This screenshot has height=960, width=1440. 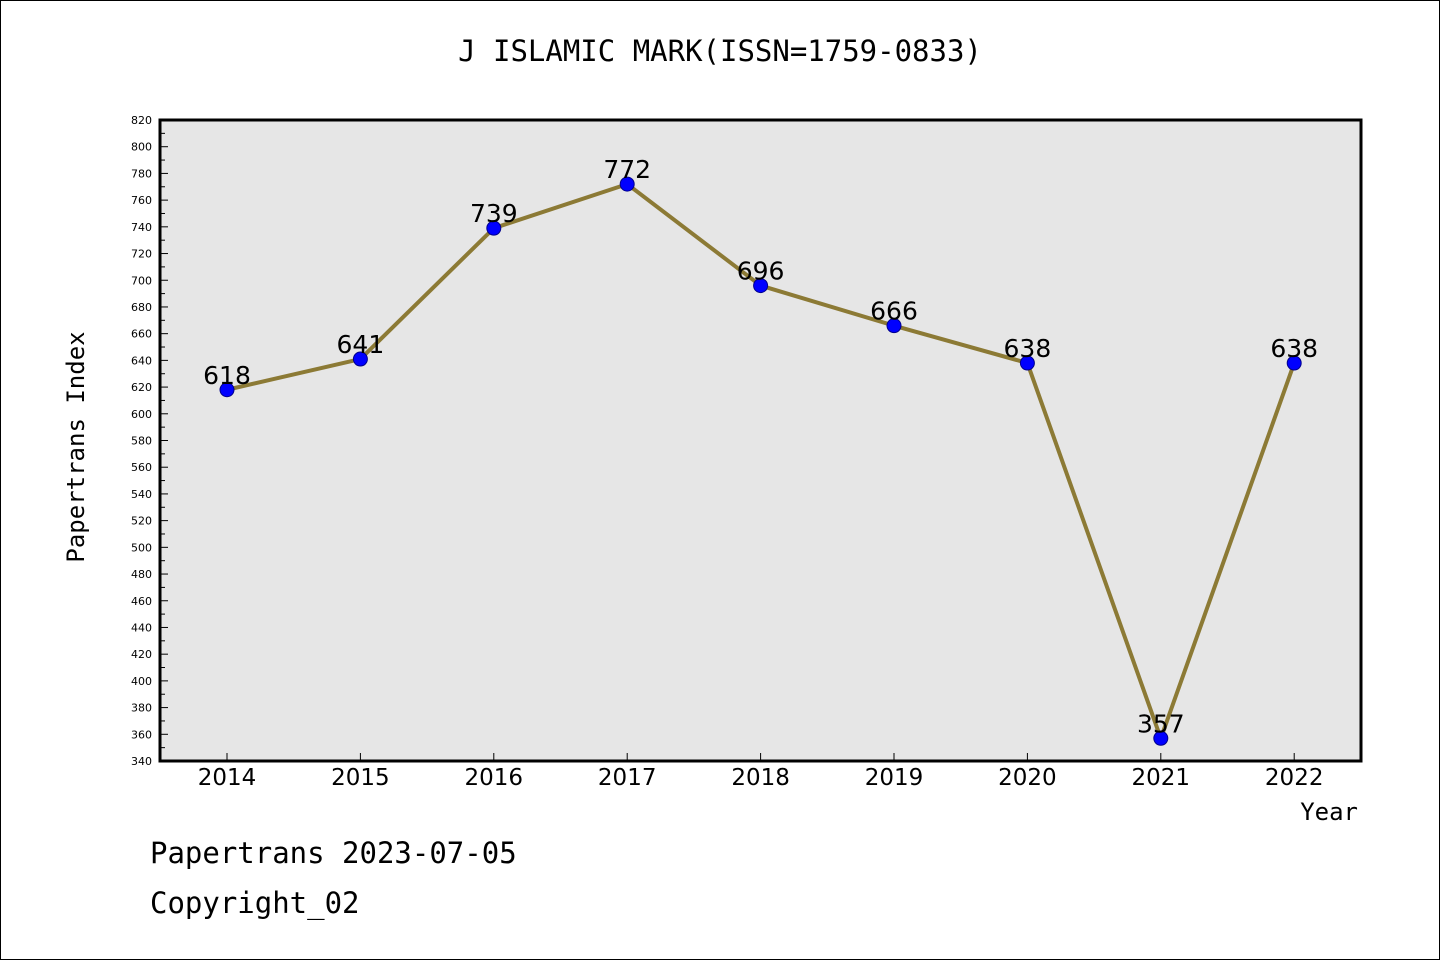 What do you see at coordinates (141, 654) in the screenshot?
I see `y-tick-label: 420` at bounding box center [141, 654].